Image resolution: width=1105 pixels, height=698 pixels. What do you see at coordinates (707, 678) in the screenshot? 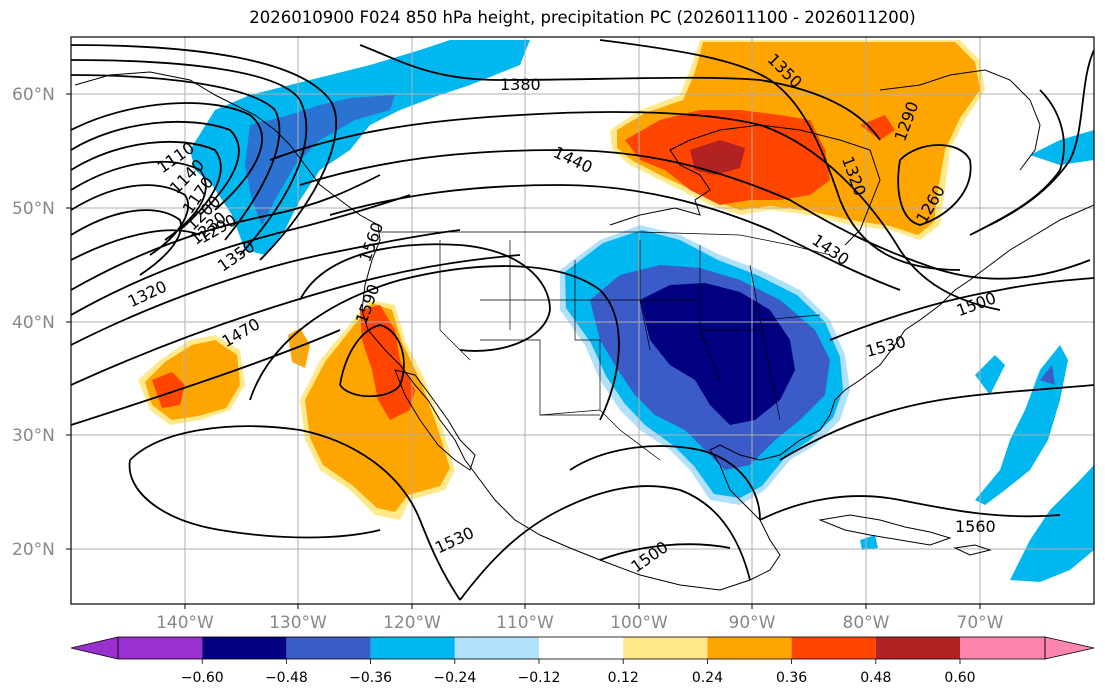
I see `colorbar-label: 0.24` at bounding box center [707, 678].